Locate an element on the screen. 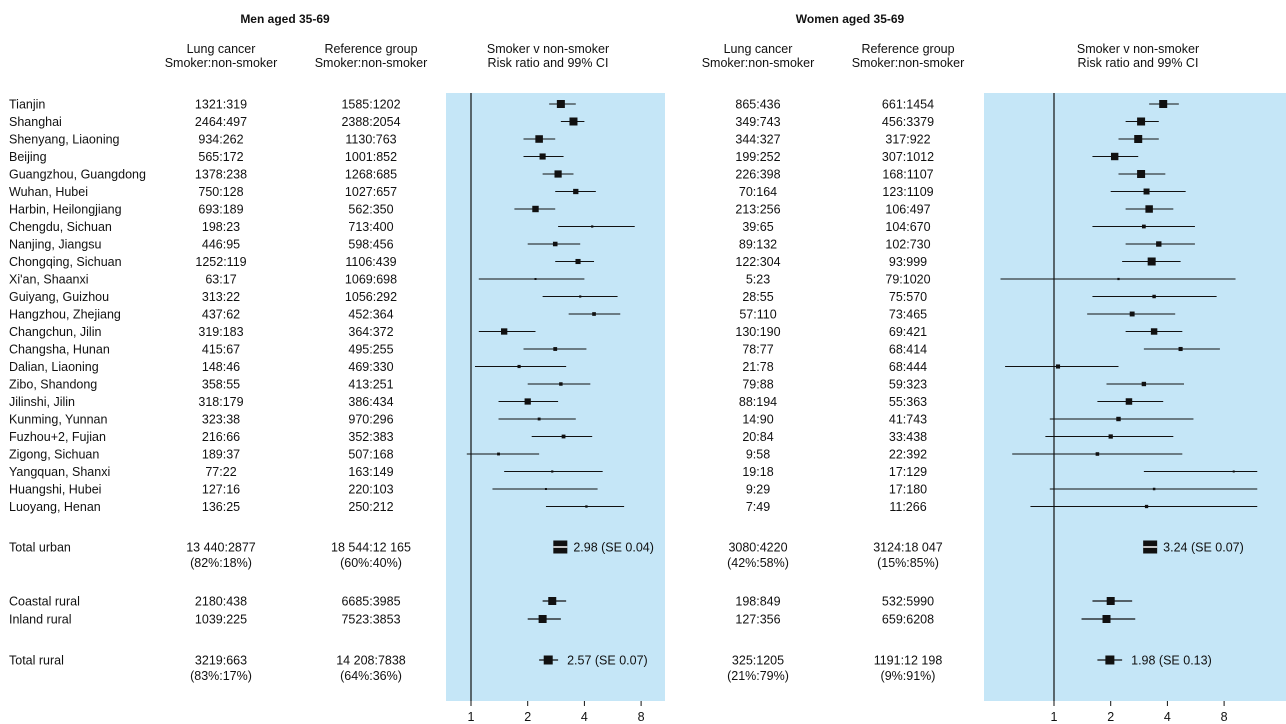  reference-count: 3124:18 047 is located at coordinates (908, 548).